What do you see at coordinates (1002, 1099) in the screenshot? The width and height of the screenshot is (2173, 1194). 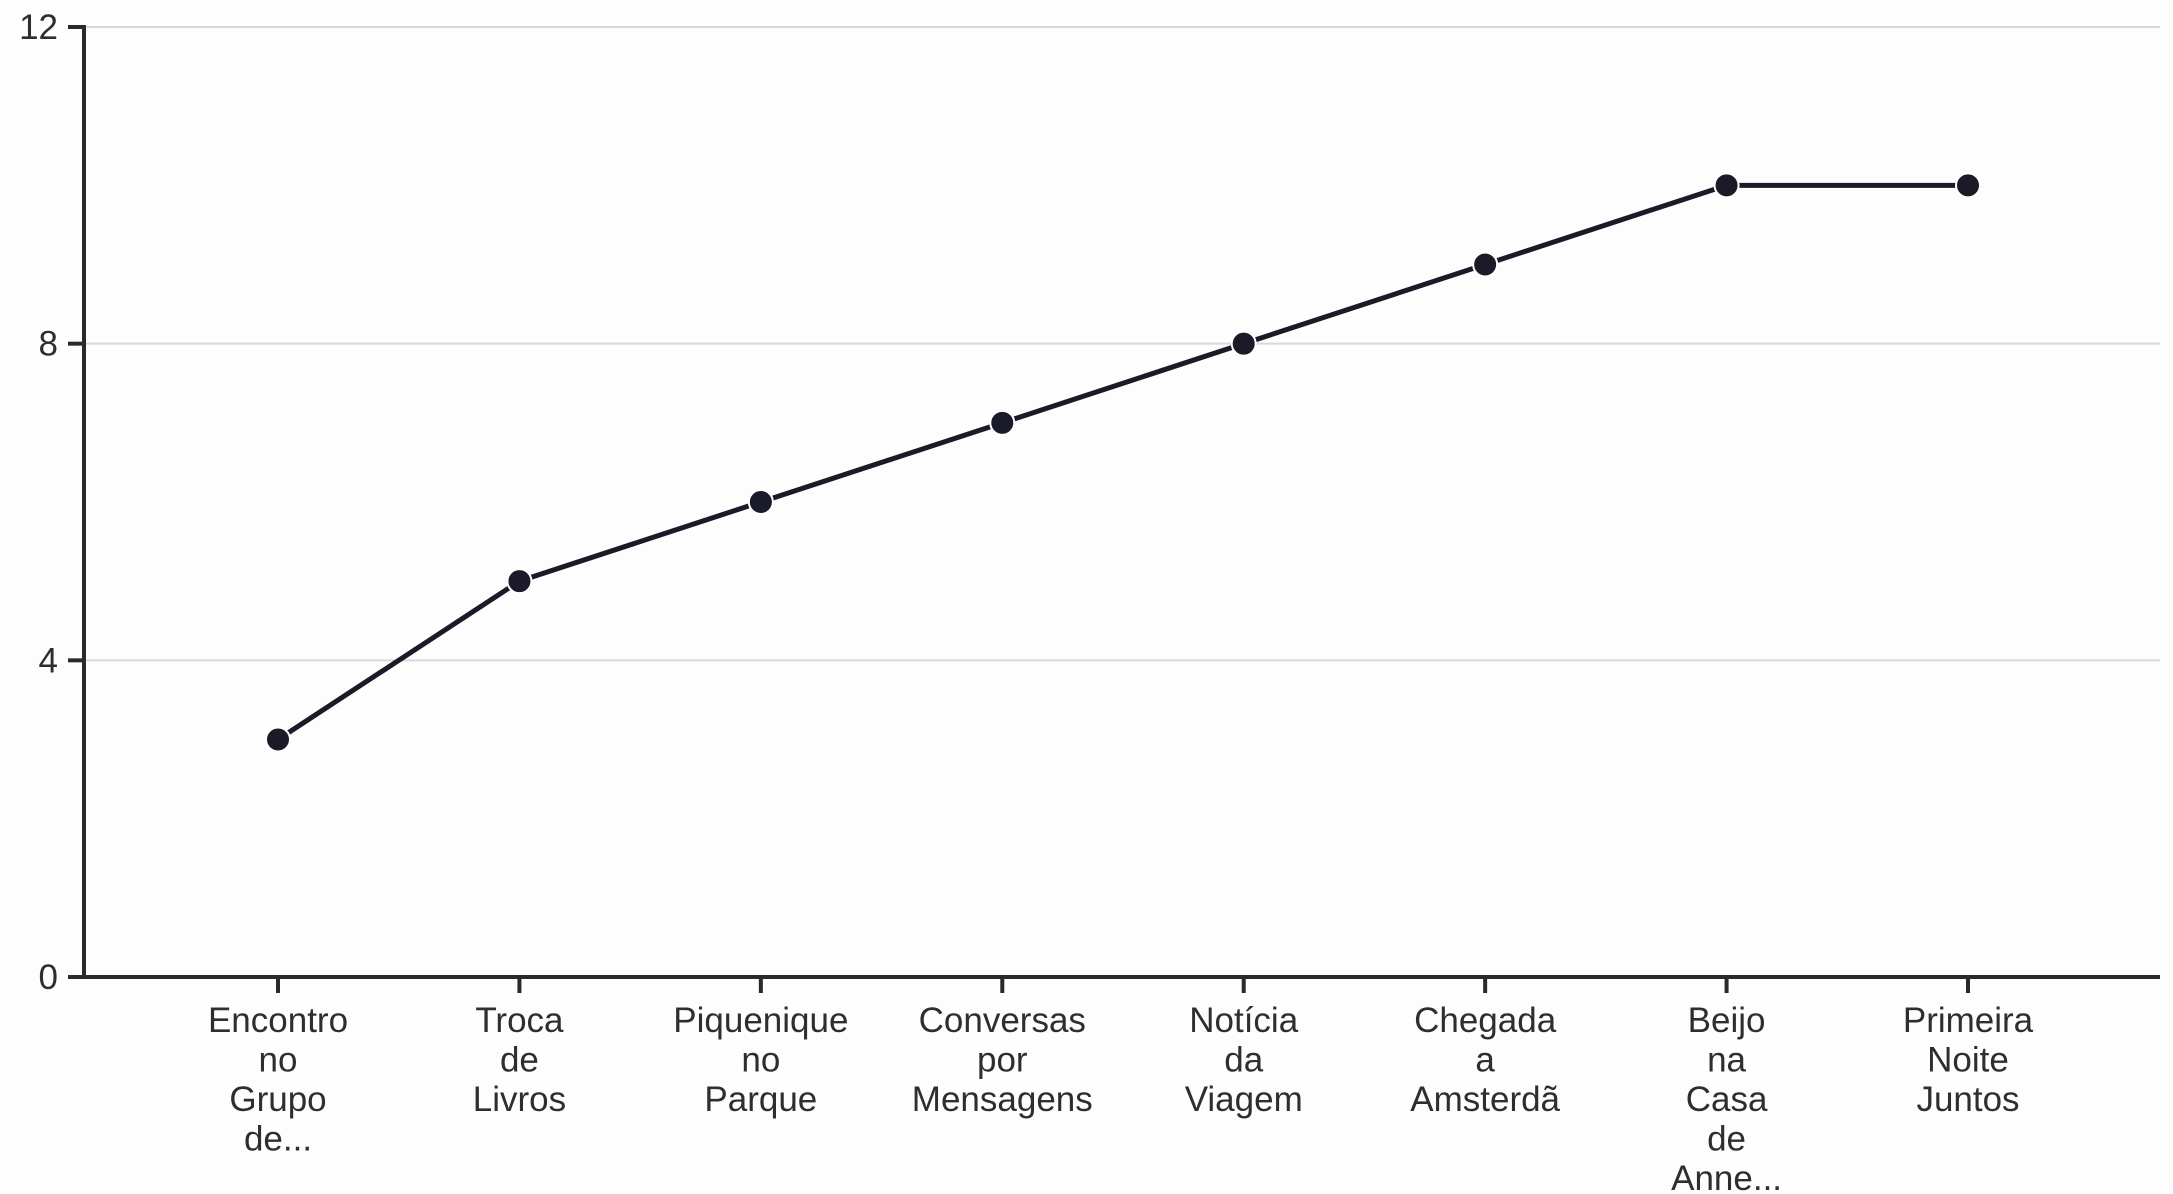 I see `x-tick-label-line: Mensagens` at bounding box center [1002, 1099].